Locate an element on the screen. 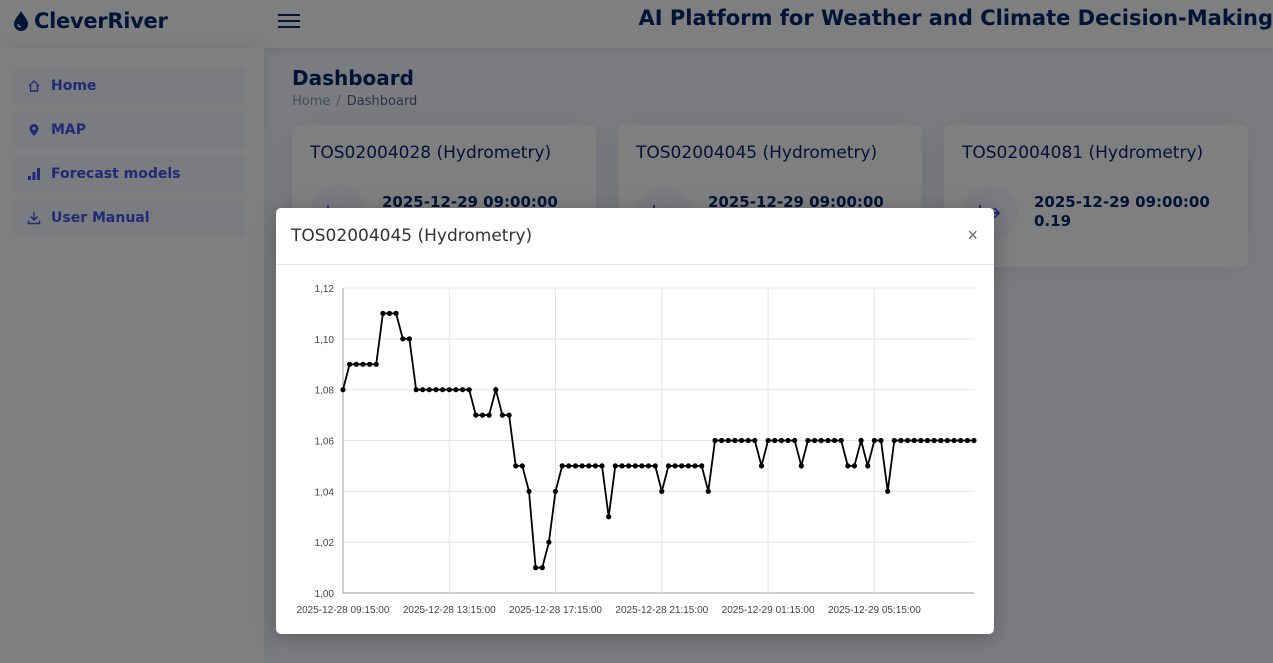  x-tick-label: 2025-12-28 13:15:00 is located at coordinates (449, 610).